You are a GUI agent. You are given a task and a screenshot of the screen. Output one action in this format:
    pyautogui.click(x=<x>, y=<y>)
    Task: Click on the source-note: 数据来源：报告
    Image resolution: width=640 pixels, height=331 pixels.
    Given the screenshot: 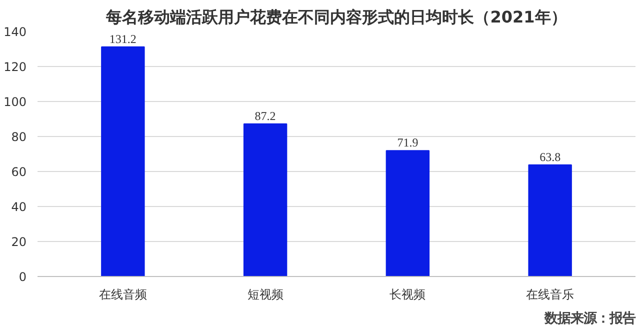 What is the action you would take?
    pyautogui.click(x=590, y=318)
    